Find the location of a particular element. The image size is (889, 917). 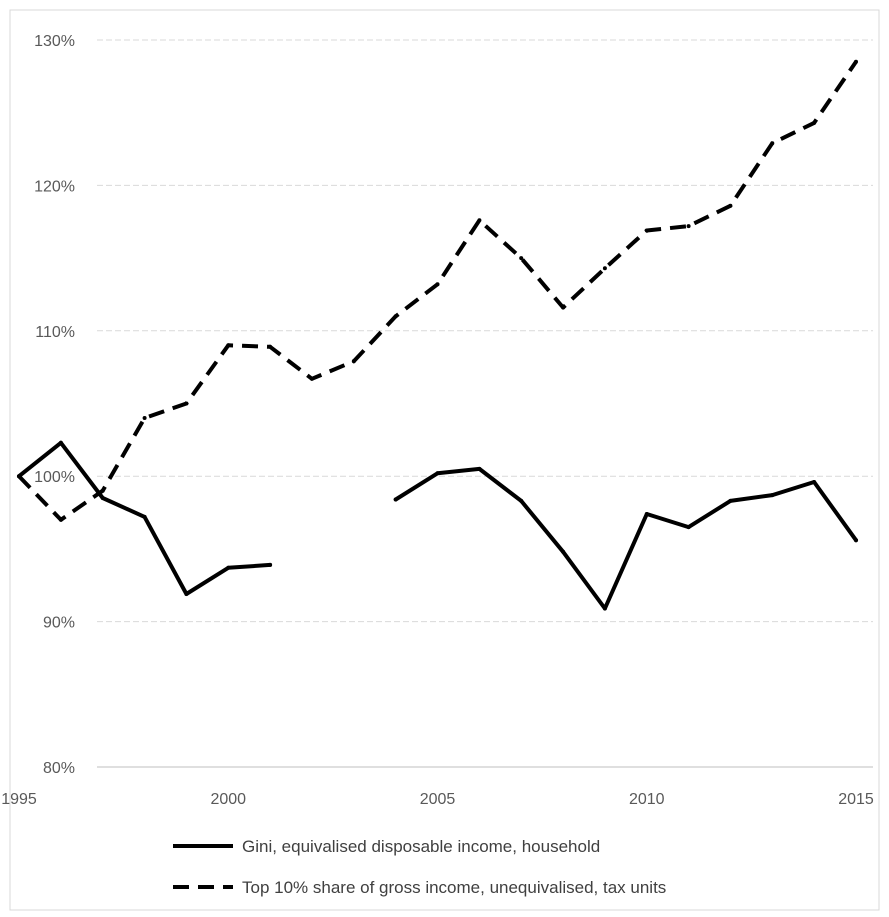

x-axis-tick-labels: 1995 2000 2005 2010 2015 is located at coordinates (437, 799).